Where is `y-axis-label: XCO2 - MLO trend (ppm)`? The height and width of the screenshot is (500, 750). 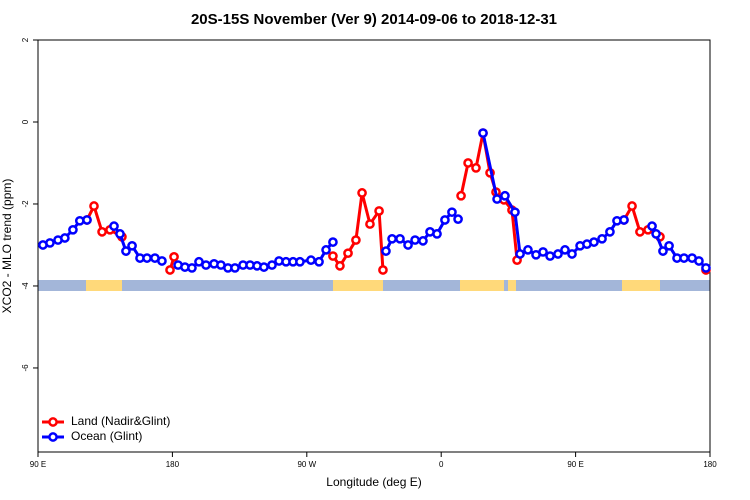
y-axis-label: XCO2 - MLO trend (ppm) is located at coordinates (7, 246).